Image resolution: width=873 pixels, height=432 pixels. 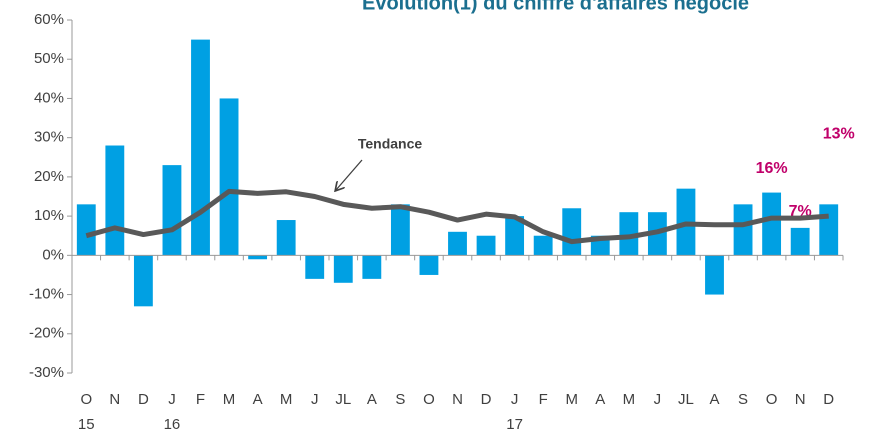 I want to click on y-tick-label: 50%, so click(x=49, y=58).